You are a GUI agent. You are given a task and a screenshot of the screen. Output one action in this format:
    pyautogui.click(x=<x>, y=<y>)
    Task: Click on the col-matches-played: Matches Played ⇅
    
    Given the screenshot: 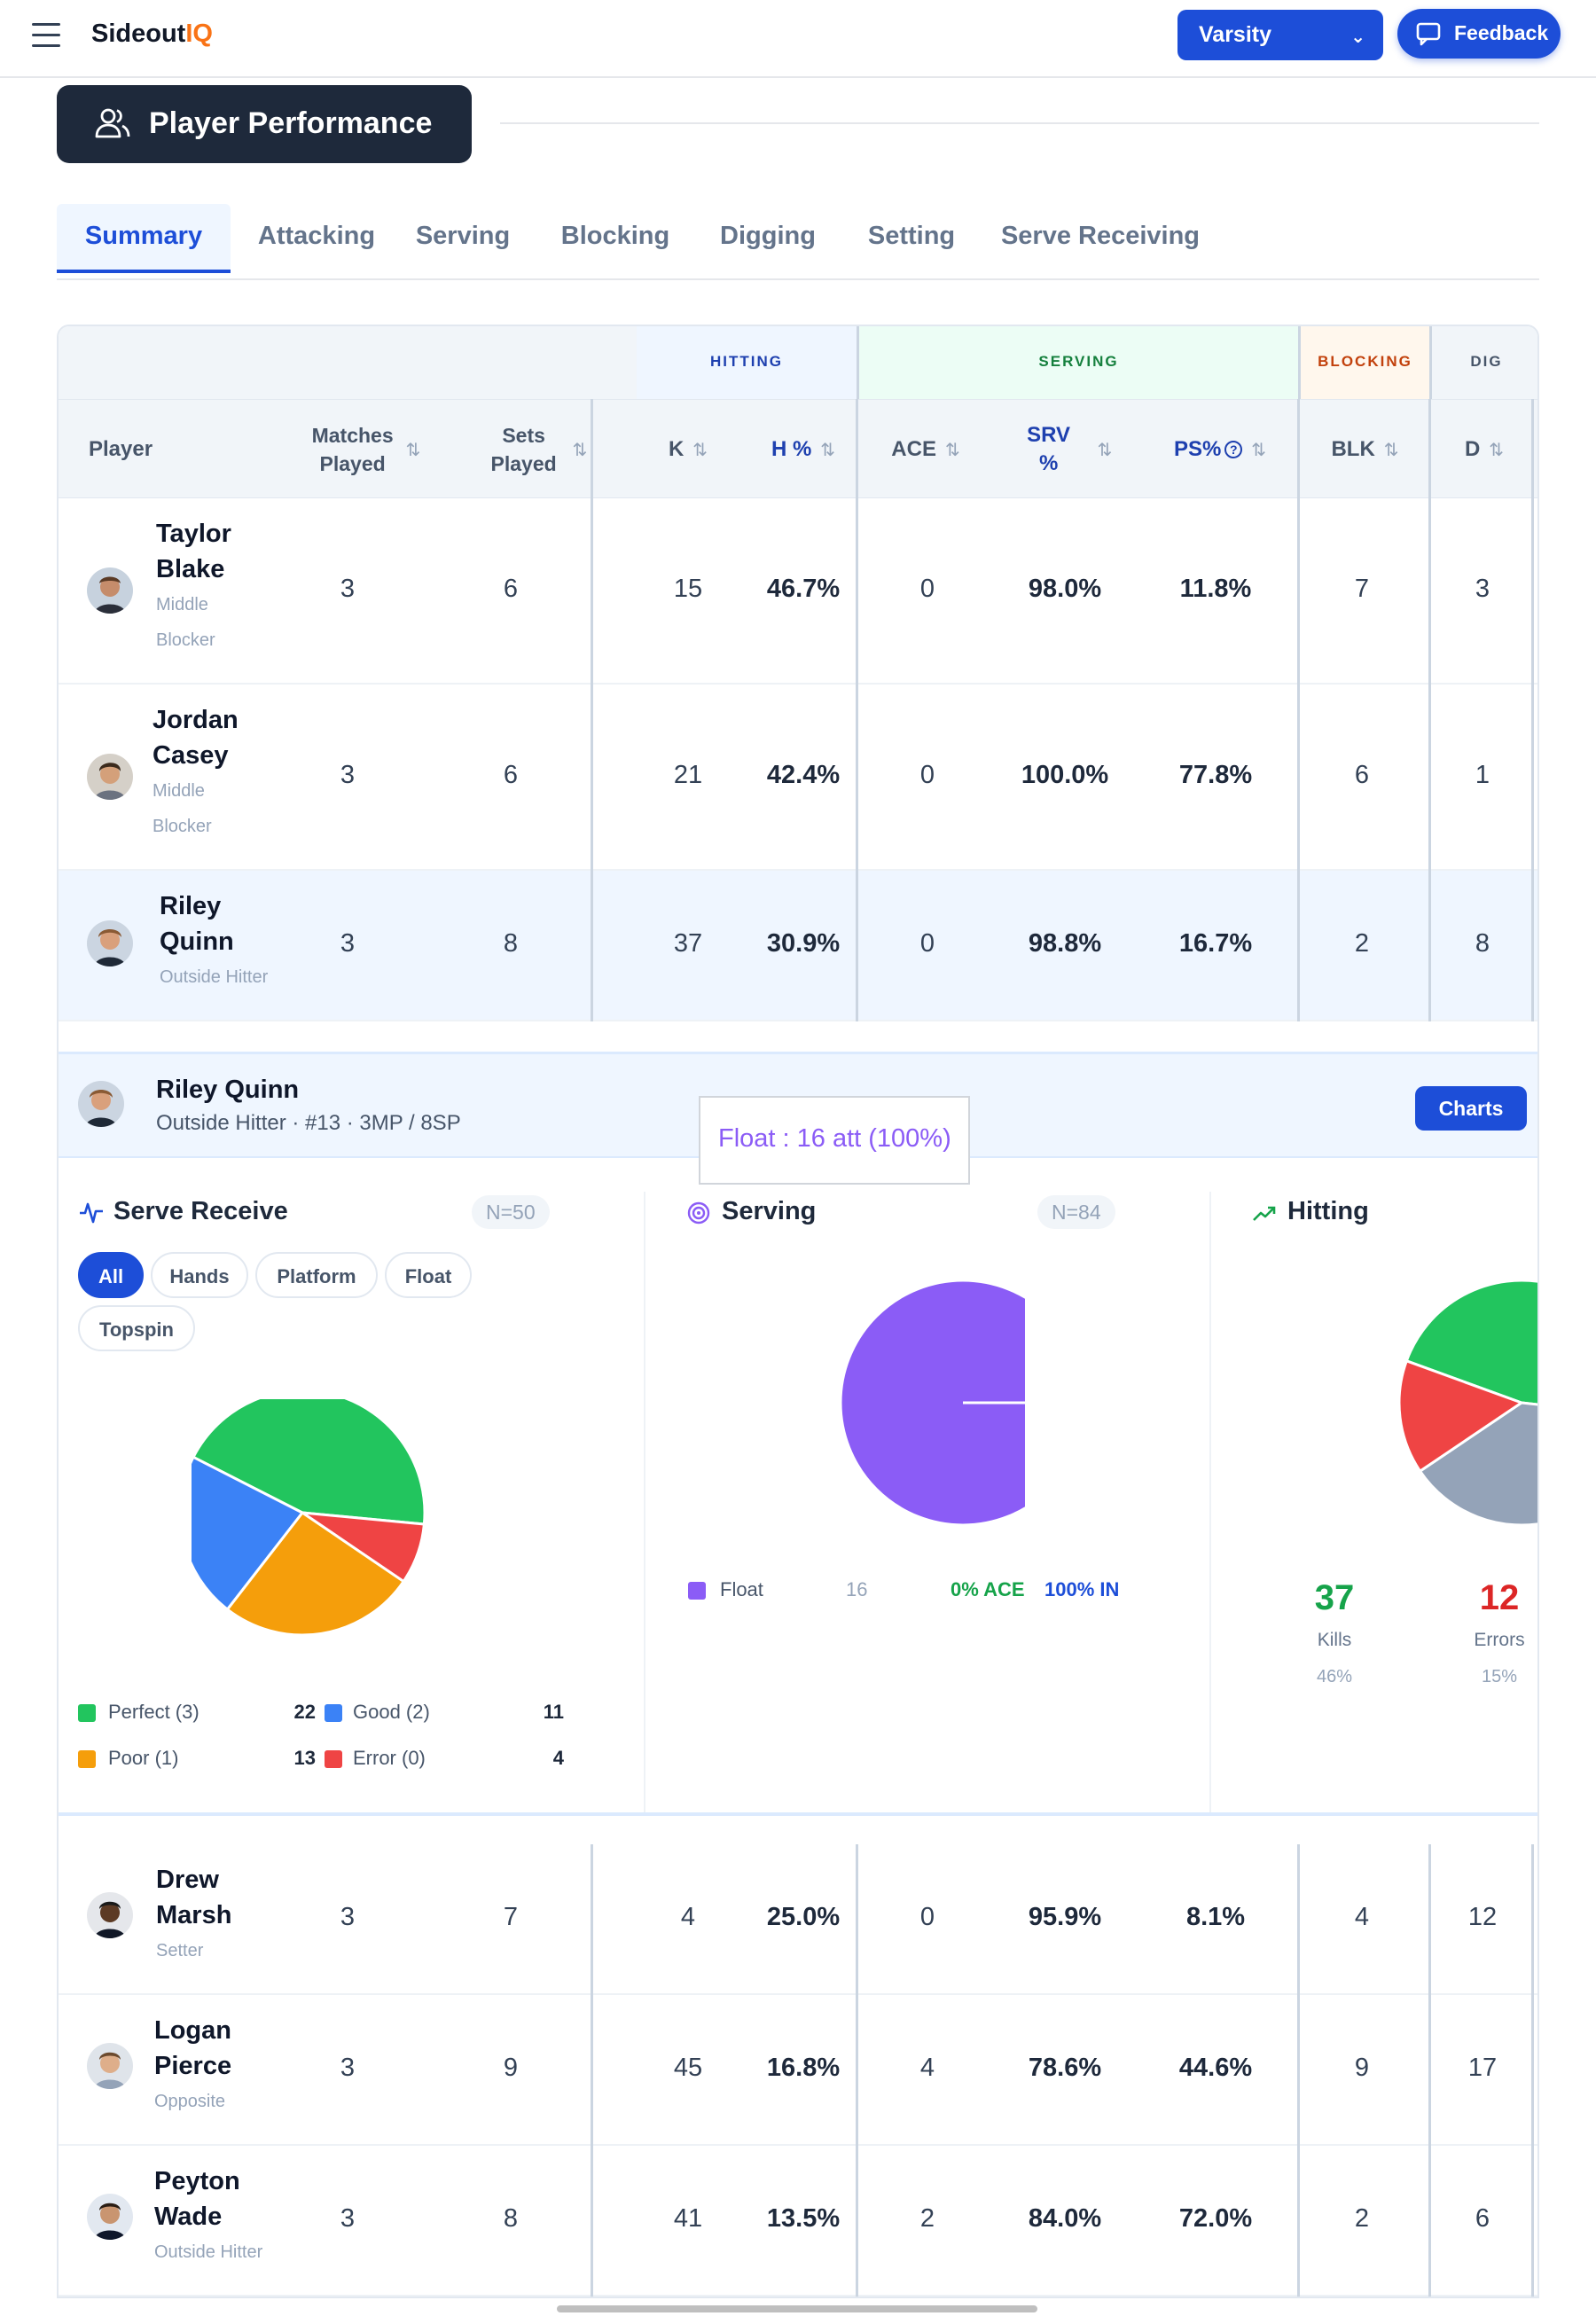 What is the action you would take?
    pyautogui.click(x=366, y=449)
    